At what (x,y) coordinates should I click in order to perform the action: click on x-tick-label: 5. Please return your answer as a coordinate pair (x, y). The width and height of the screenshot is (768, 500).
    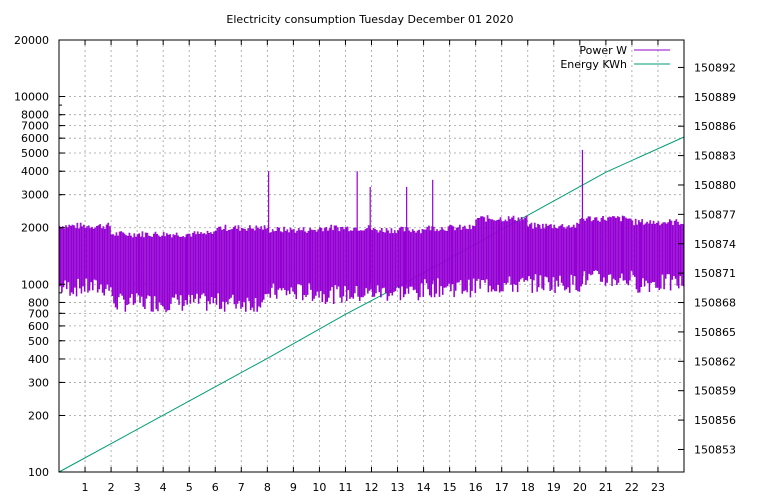
    Looking at the image, I should click on (189, 487).